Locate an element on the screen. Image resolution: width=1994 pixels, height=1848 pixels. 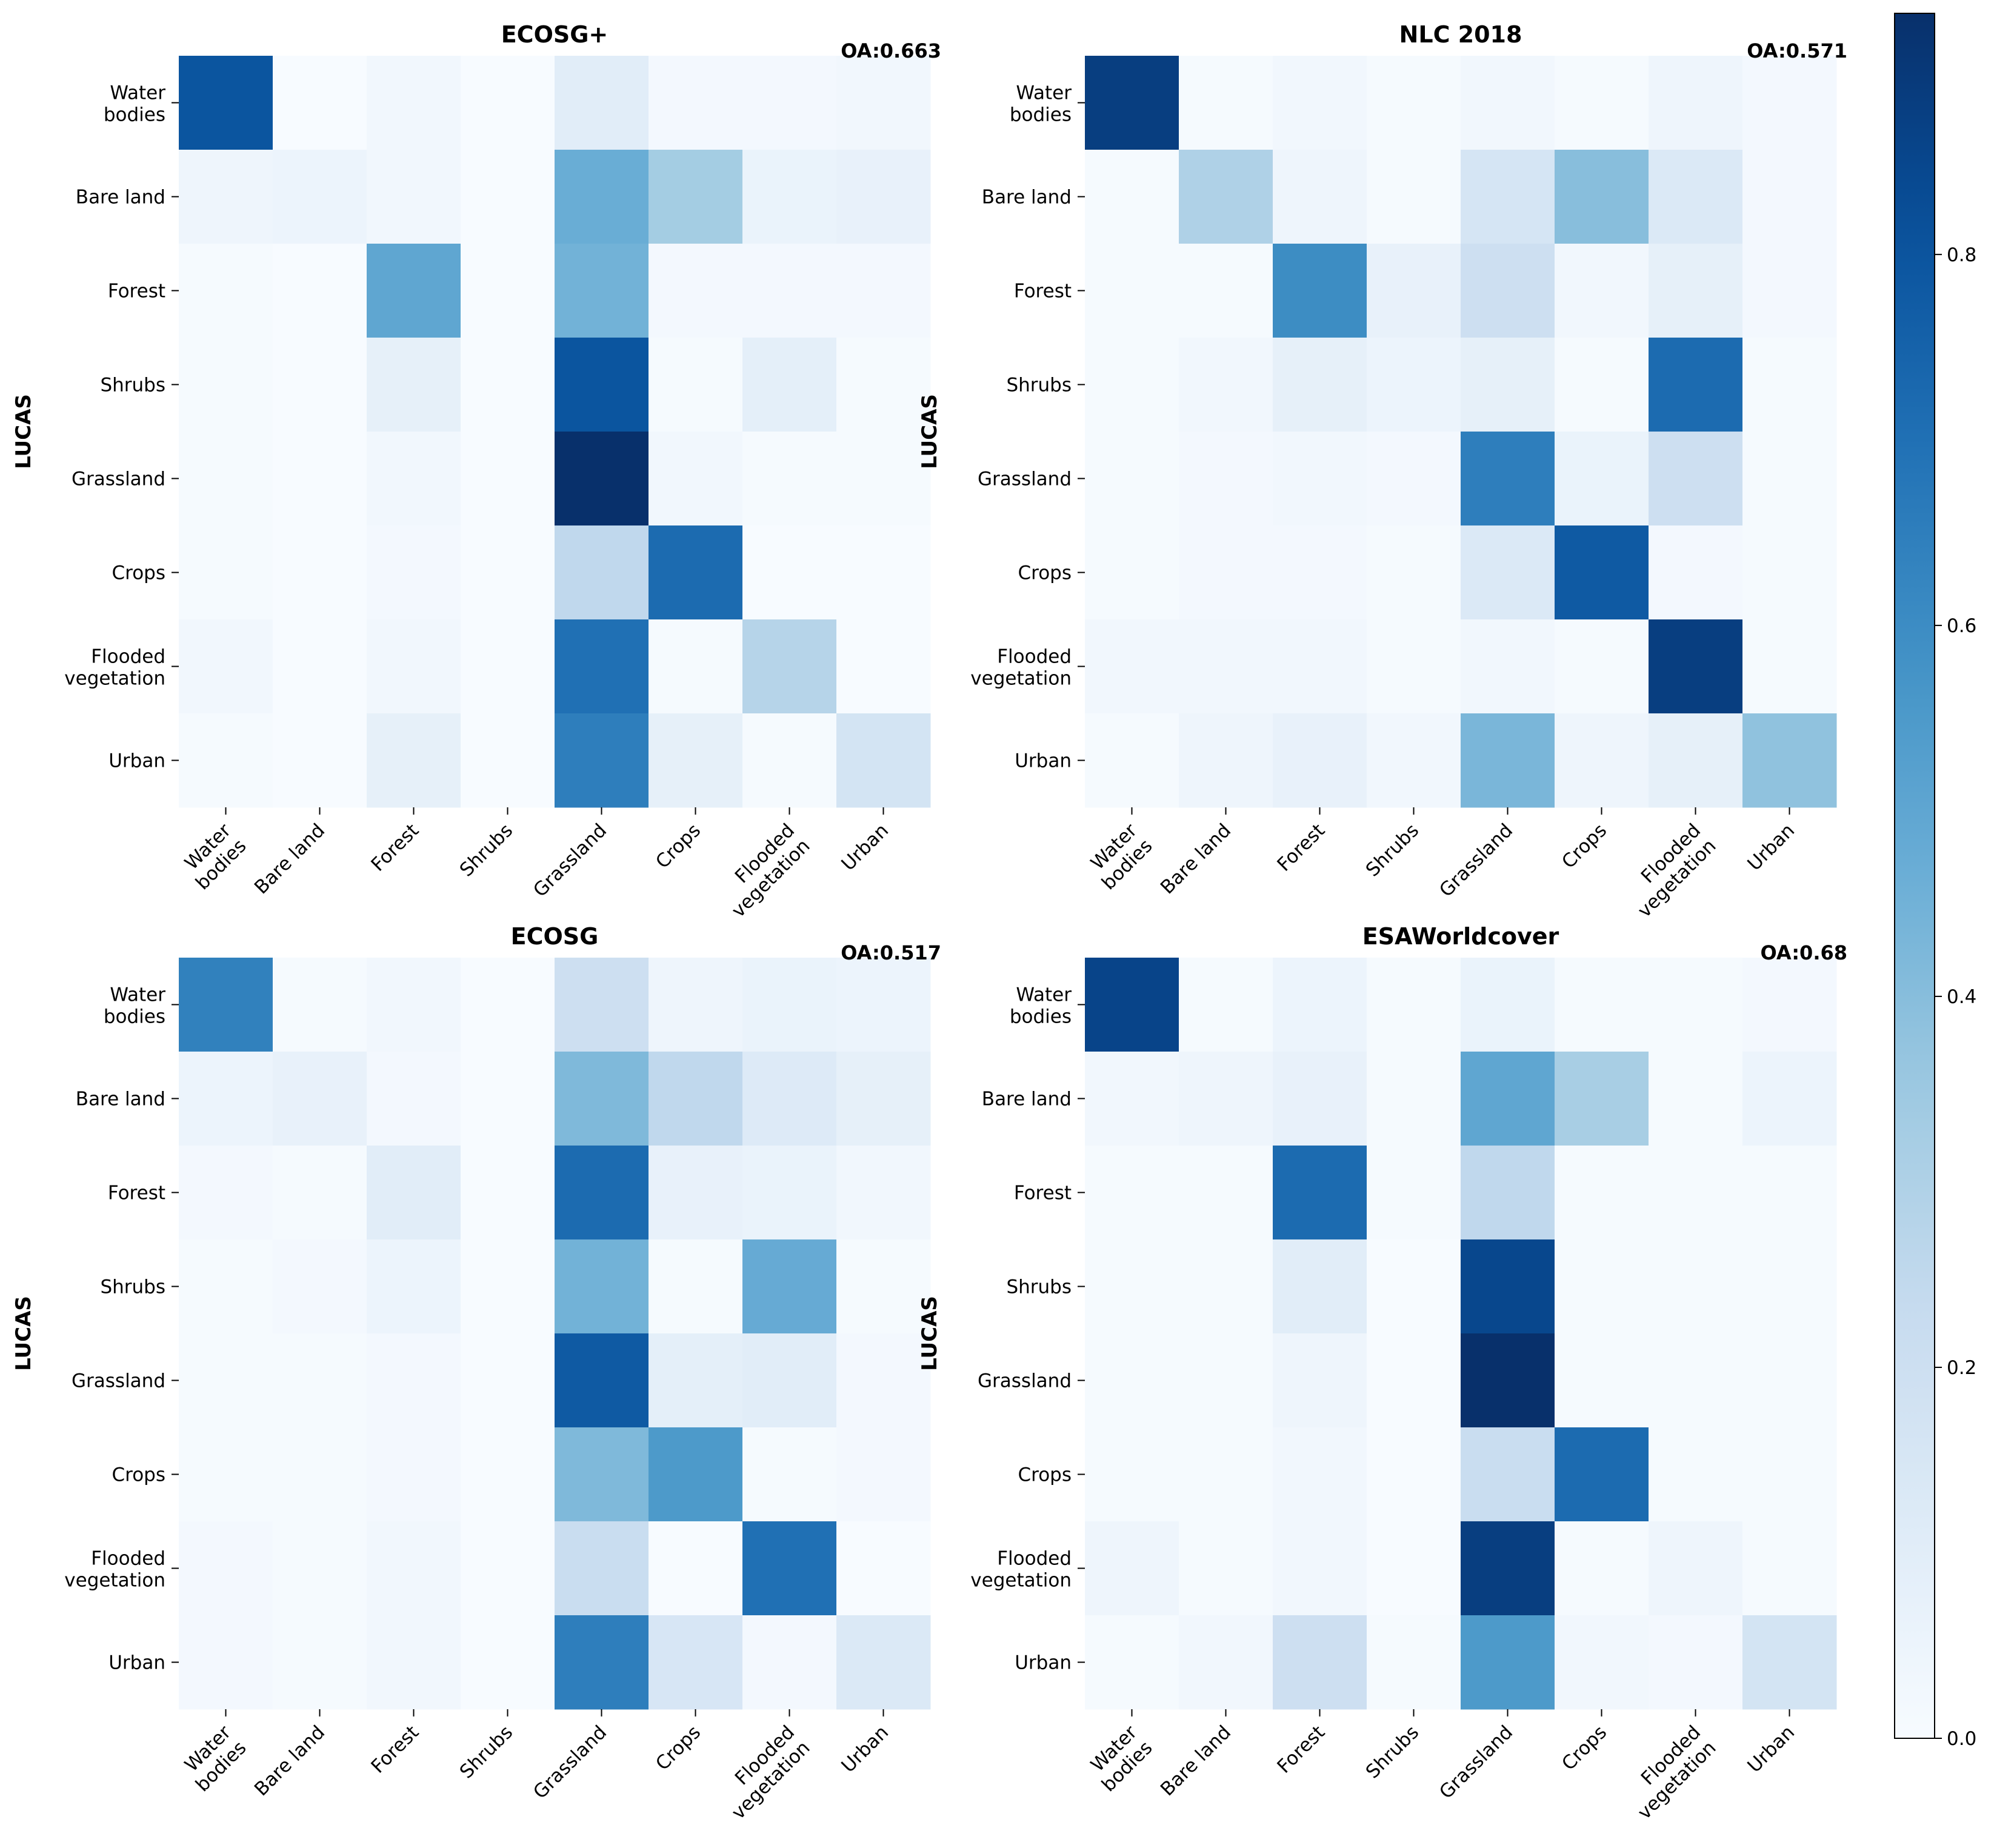
colorbar-tick-label: 0.6 is located at coordinates (1961, 626).